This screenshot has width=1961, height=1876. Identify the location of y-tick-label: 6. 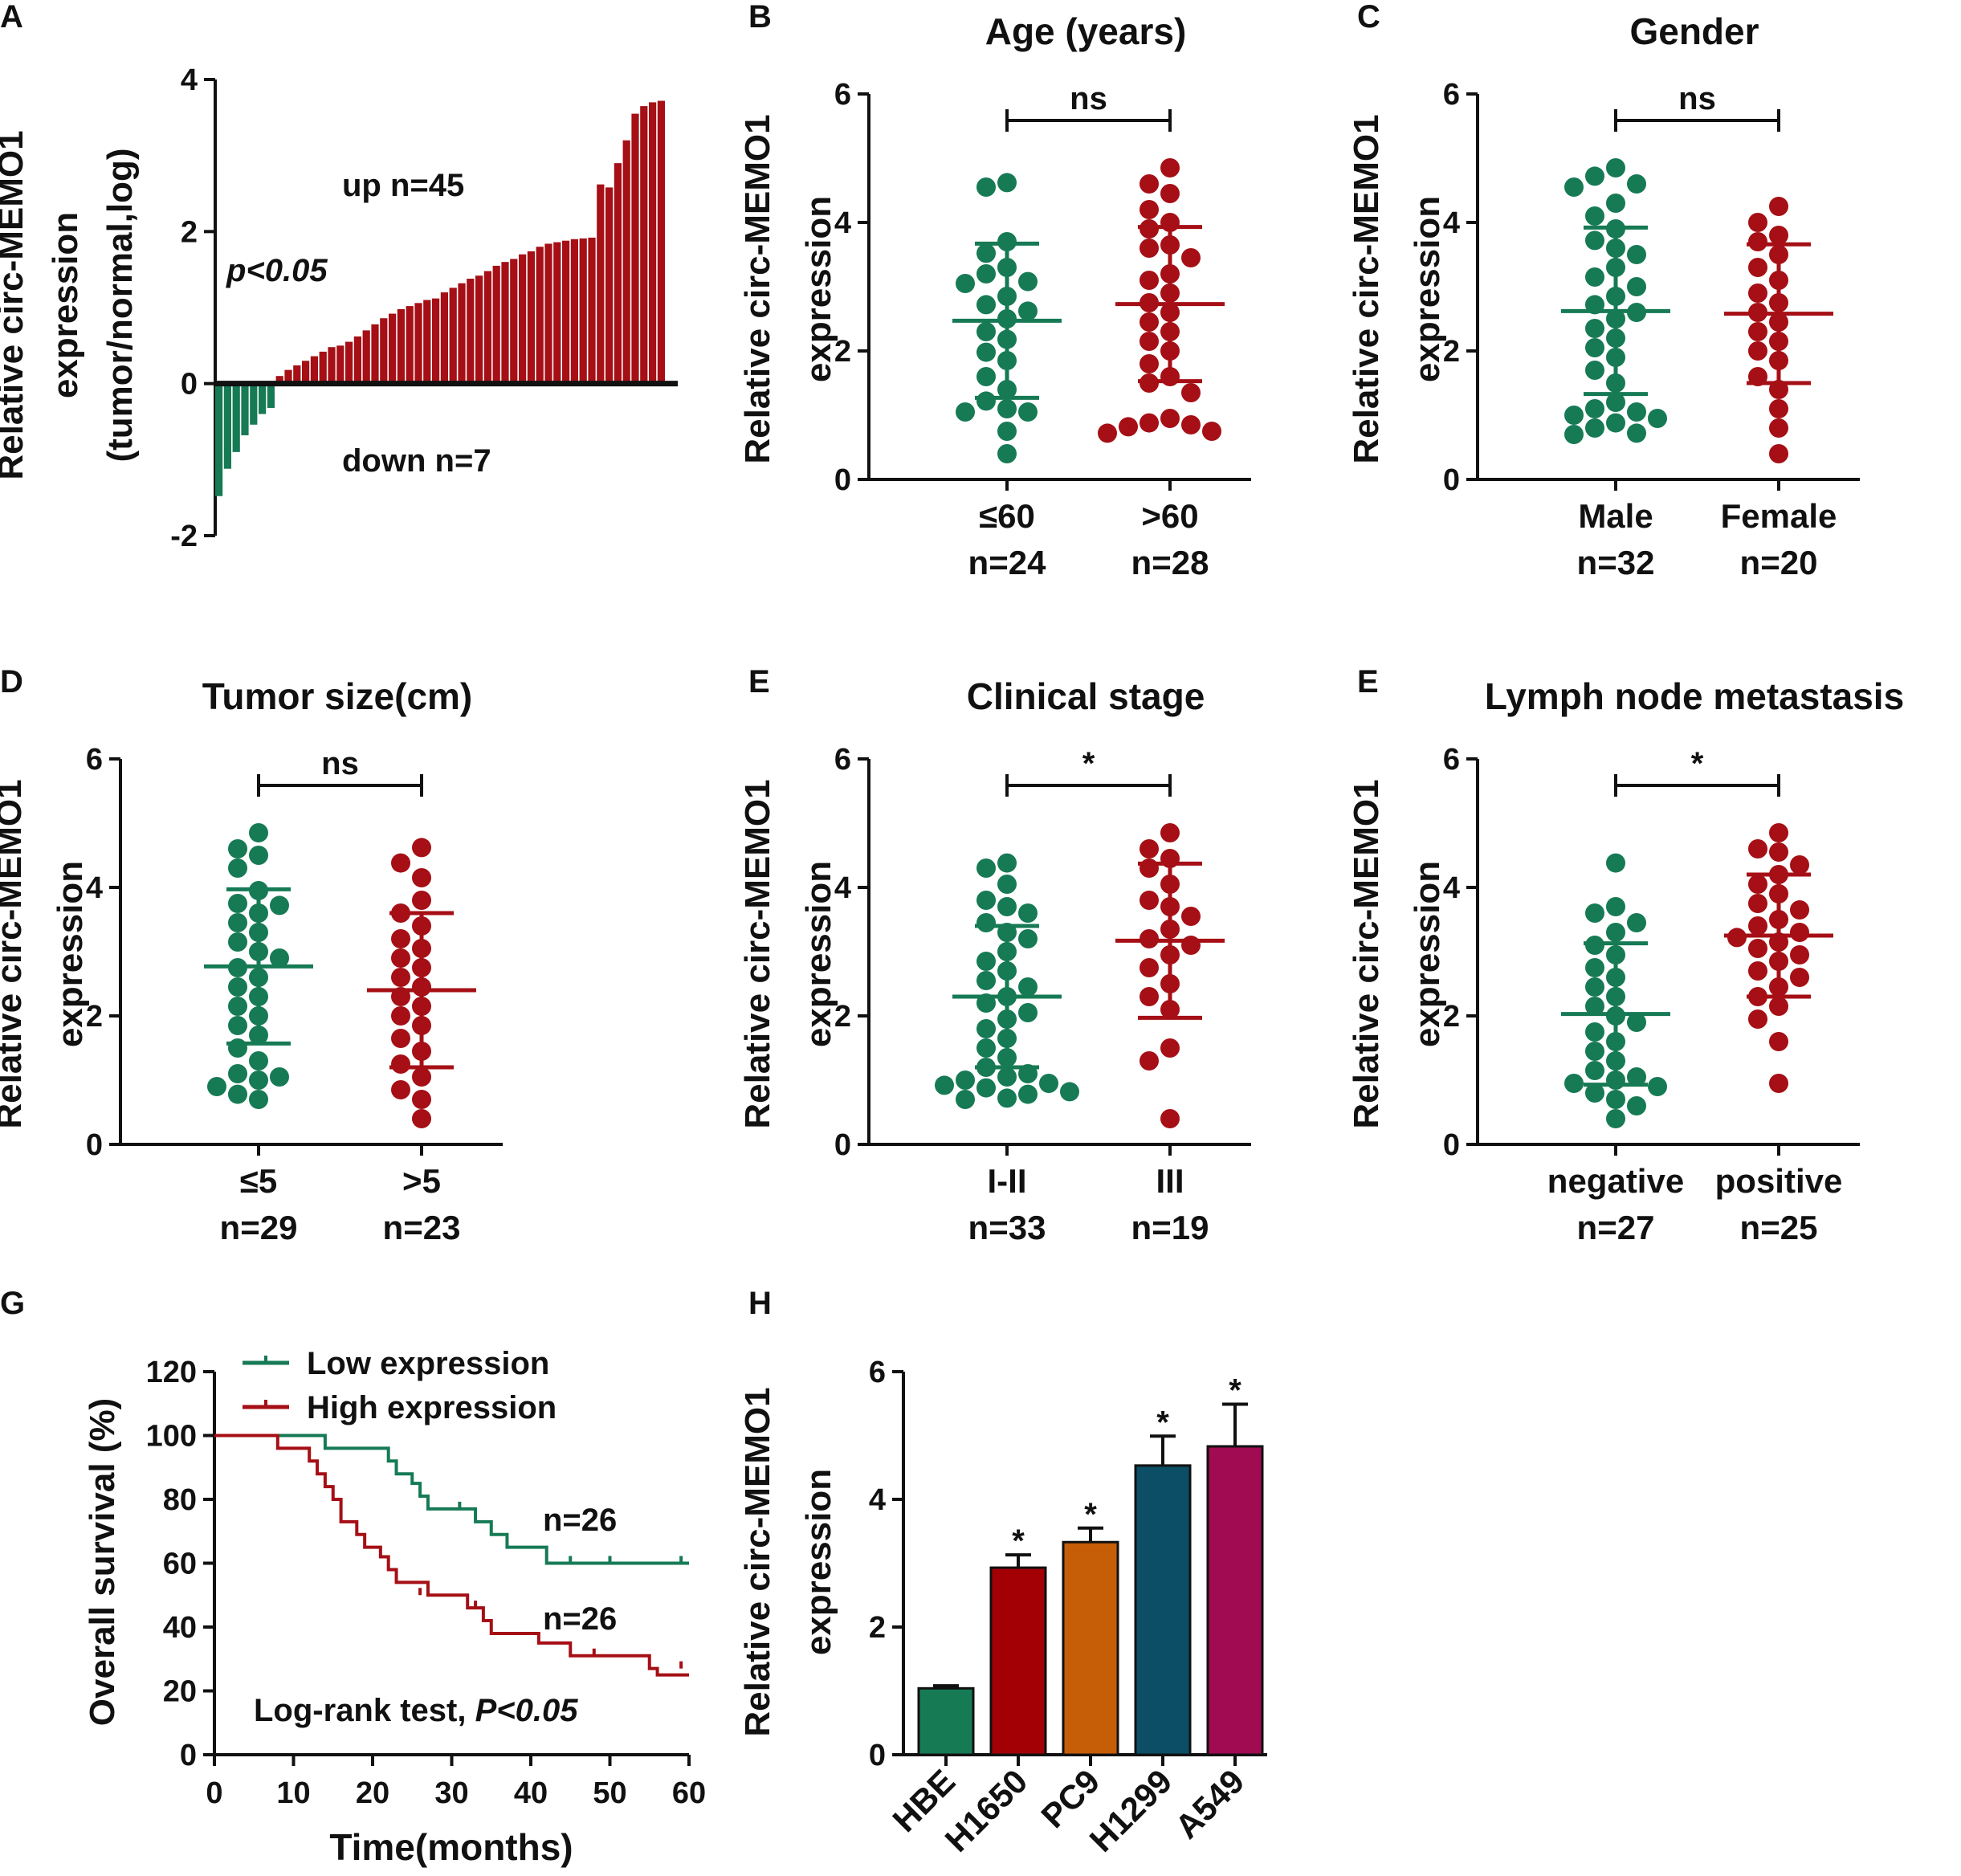
(1451, 95).